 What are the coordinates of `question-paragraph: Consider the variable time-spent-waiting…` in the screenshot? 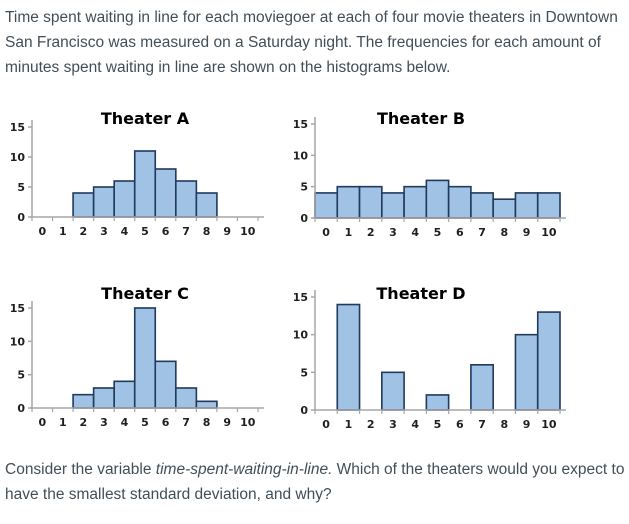 It's located at (317, 482).